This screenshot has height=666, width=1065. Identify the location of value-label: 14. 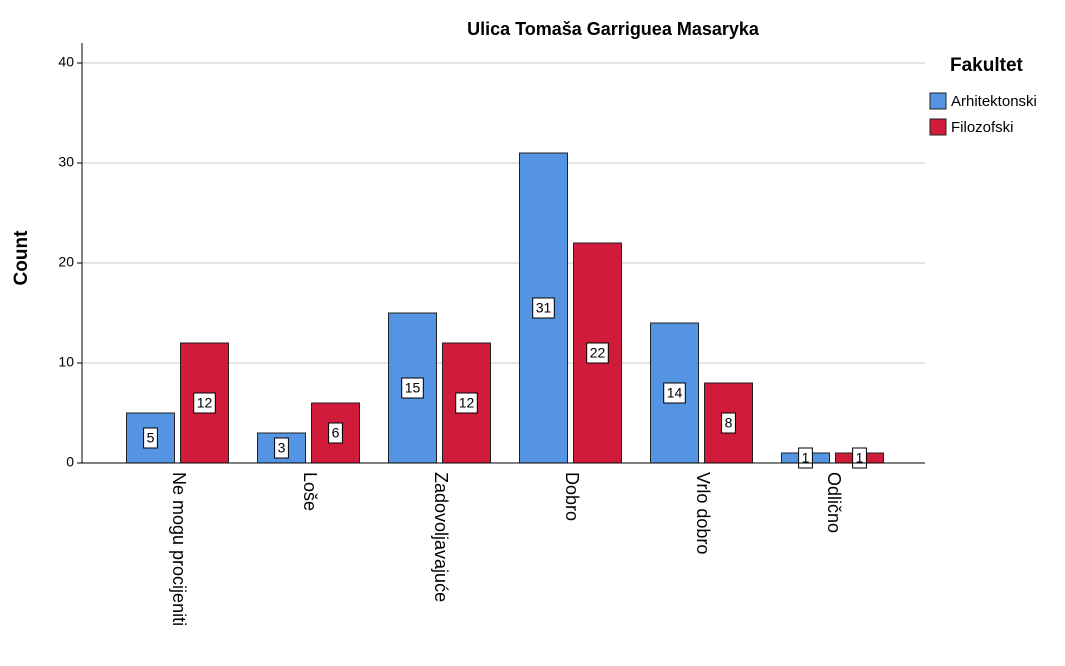
(675, 393).